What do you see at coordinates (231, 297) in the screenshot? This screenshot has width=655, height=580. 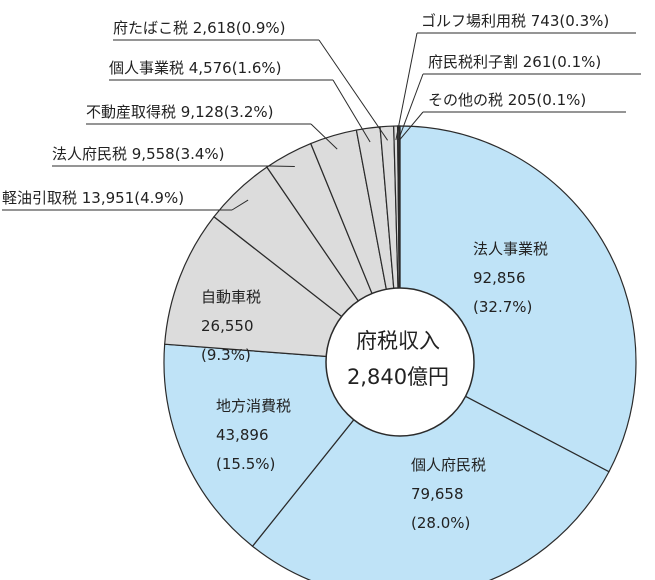 I see `slice-3-label-name: 自動車税` at bounding box center [231, 297].